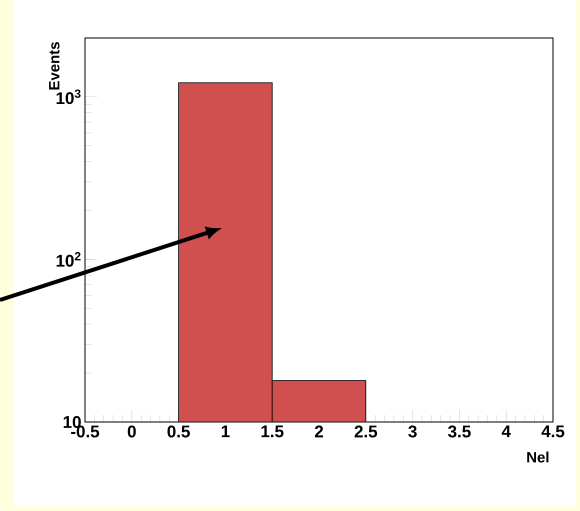 Image resolution: width=580 pixels, height=511 pixels. Describe the element at coordinates (132, 432) in the screenshot. I see `x-tick-label: 0` at that location.